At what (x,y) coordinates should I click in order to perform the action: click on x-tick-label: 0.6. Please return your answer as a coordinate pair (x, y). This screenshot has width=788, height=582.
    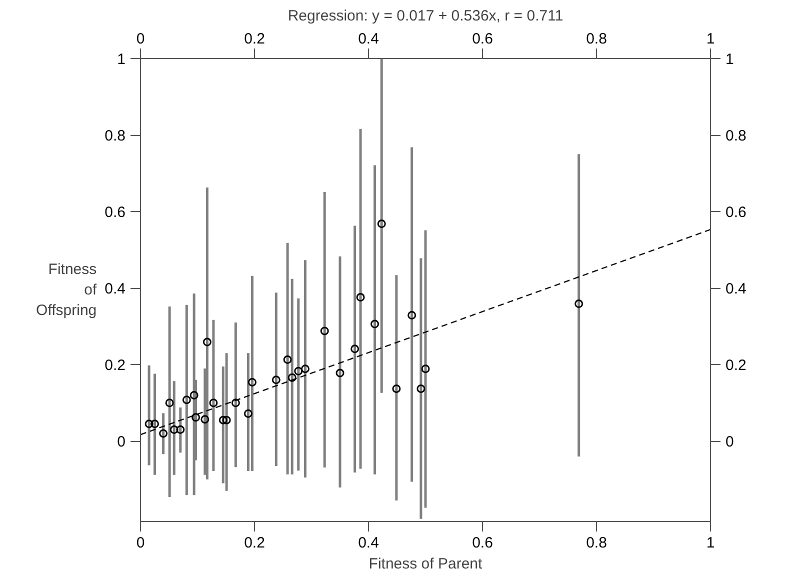
    Looking at the image, I should click on (482, 39).